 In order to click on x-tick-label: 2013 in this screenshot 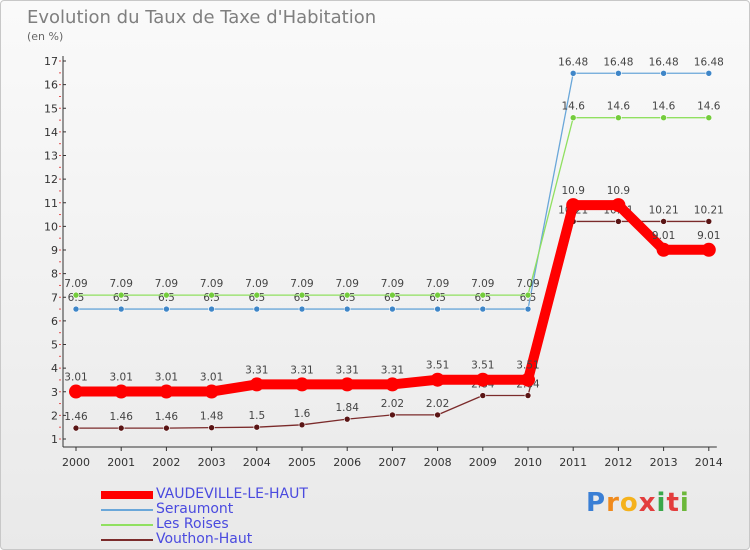, I will do `click(664, 462)`.